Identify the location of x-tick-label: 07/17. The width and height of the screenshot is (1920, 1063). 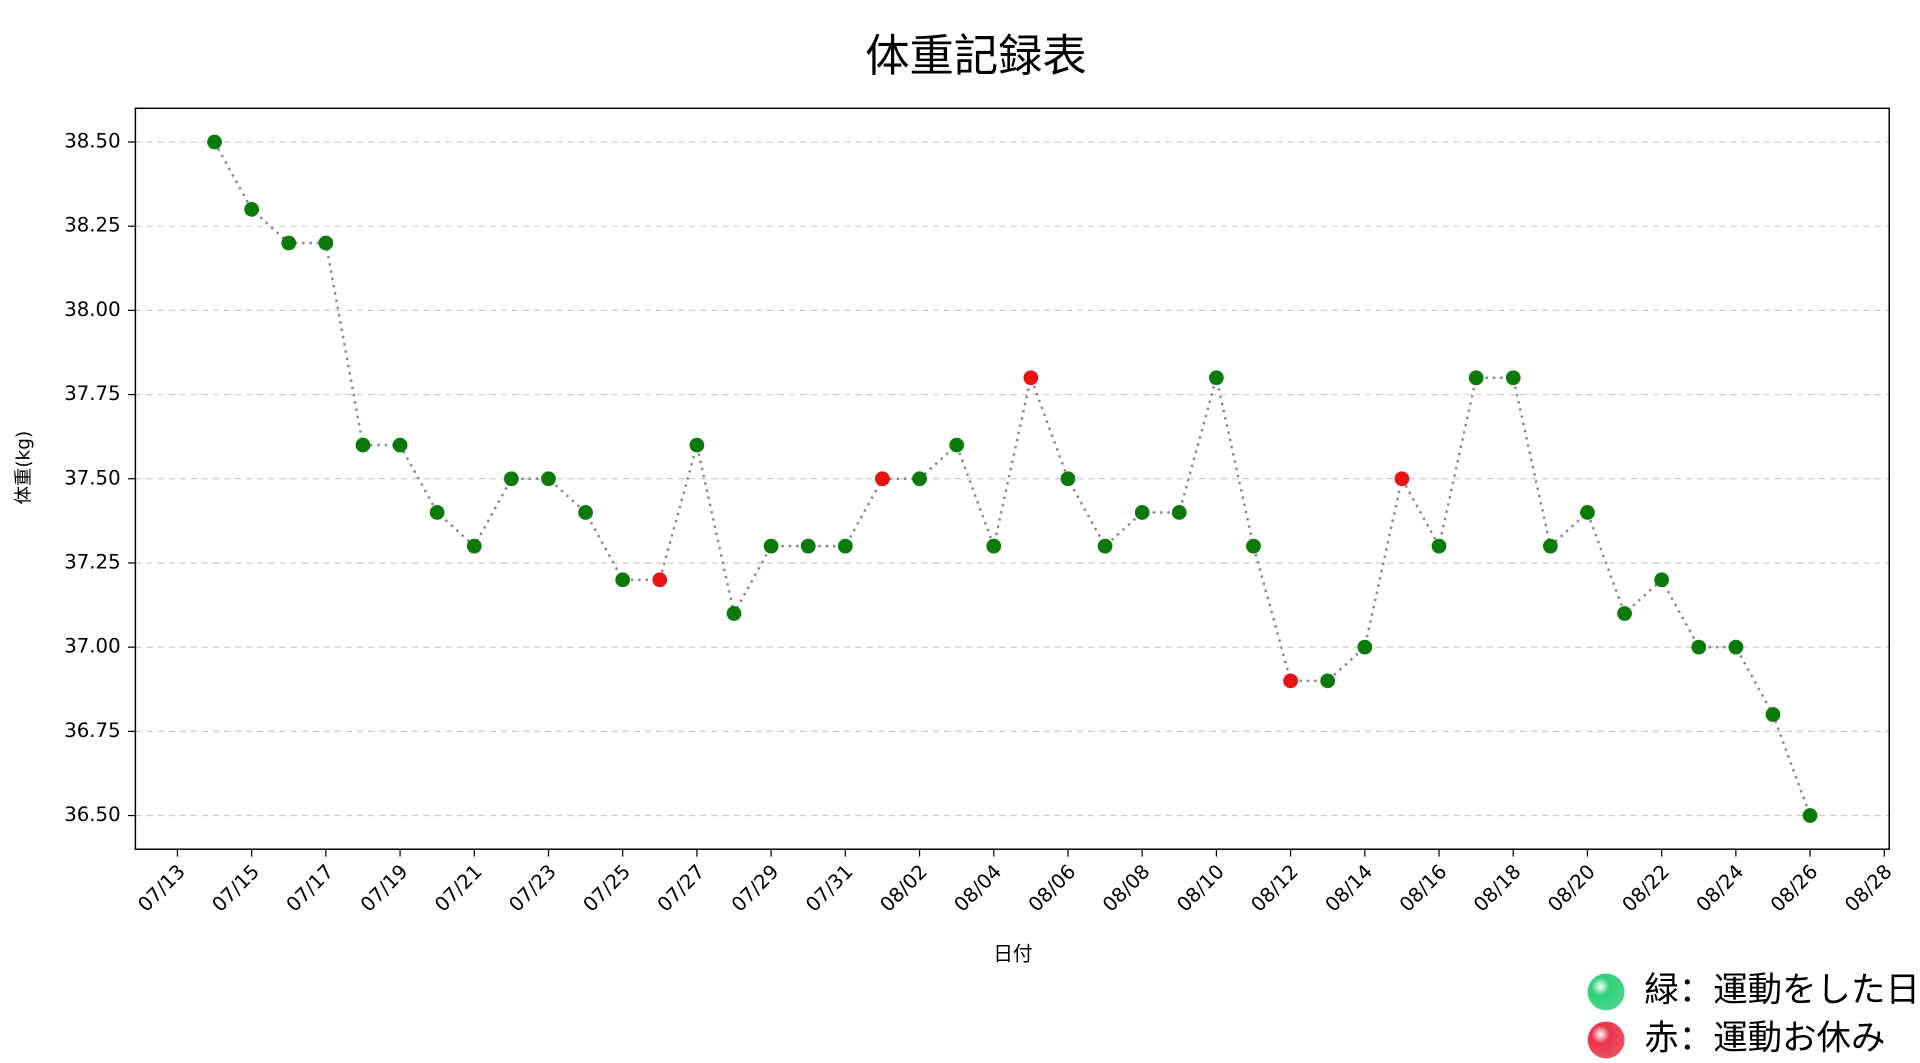
(310, 888).